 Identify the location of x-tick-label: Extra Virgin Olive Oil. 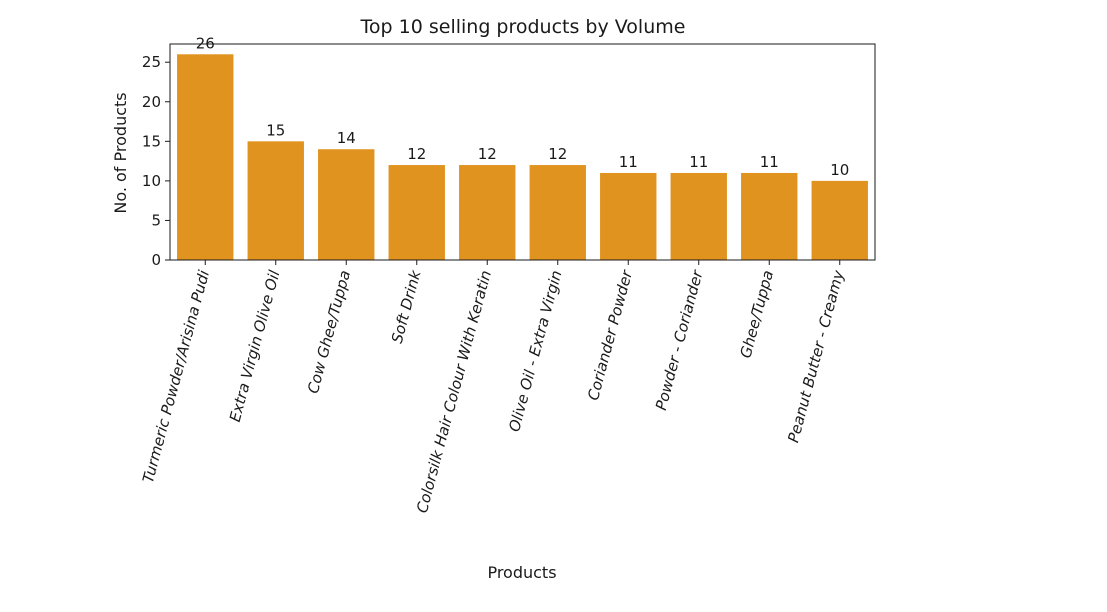
(255, 346).